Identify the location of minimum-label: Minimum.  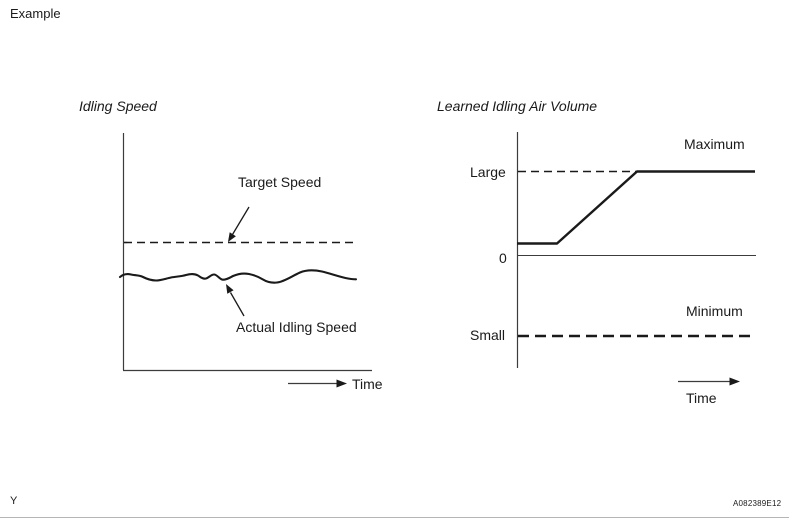
(714, 311).